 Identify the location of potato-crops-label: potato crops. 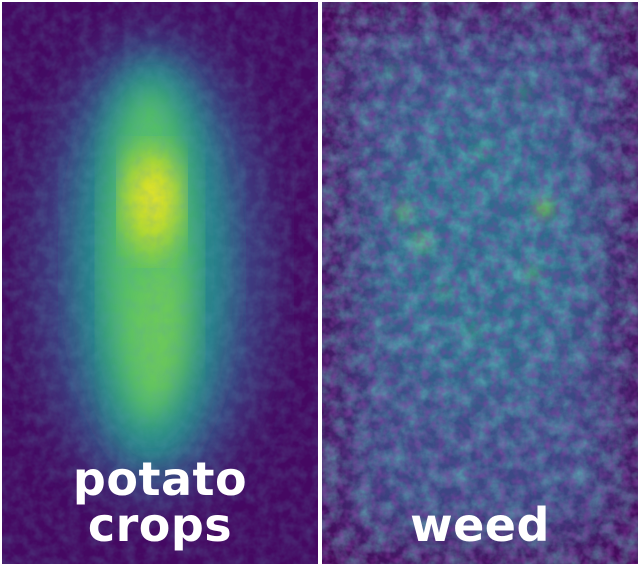
(160, 502).